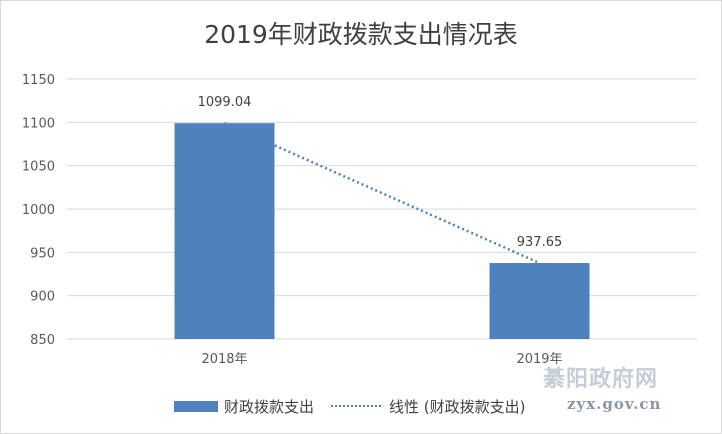 Image resolution: width=722 pixels, height=434 pixels. Describe the element at coordinates (38, 210) in the screenshot. I see `y-tick-label: 1000` at that location.